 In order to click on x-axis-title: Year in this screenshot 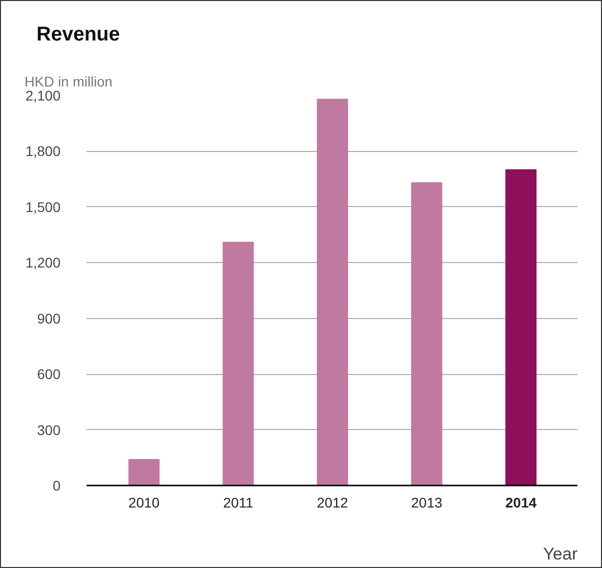, I will do `click(560, 554)`.